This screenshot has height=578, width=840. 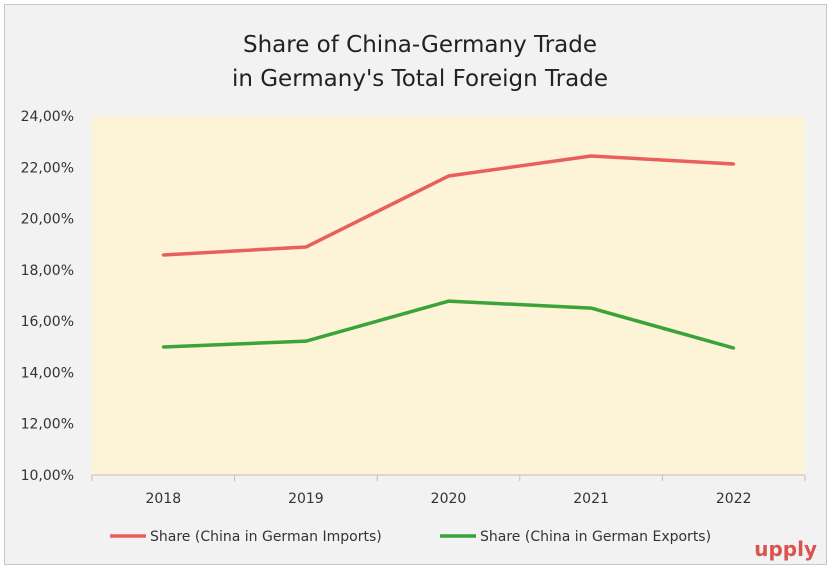 What do you see at coordinates (449, 499) in the screenshot?
I see `x-tick-label: 2020` at bounding box center [449, 499].